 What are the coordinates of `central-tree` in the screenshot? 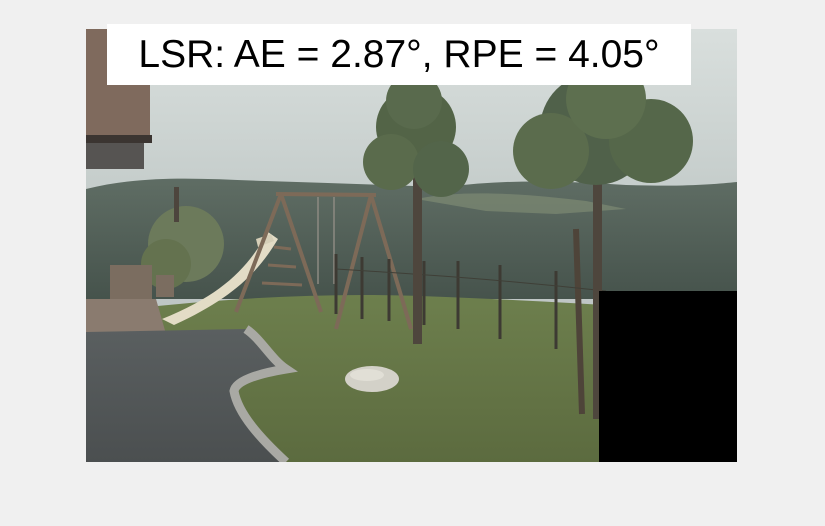 It's located at (416, 208).